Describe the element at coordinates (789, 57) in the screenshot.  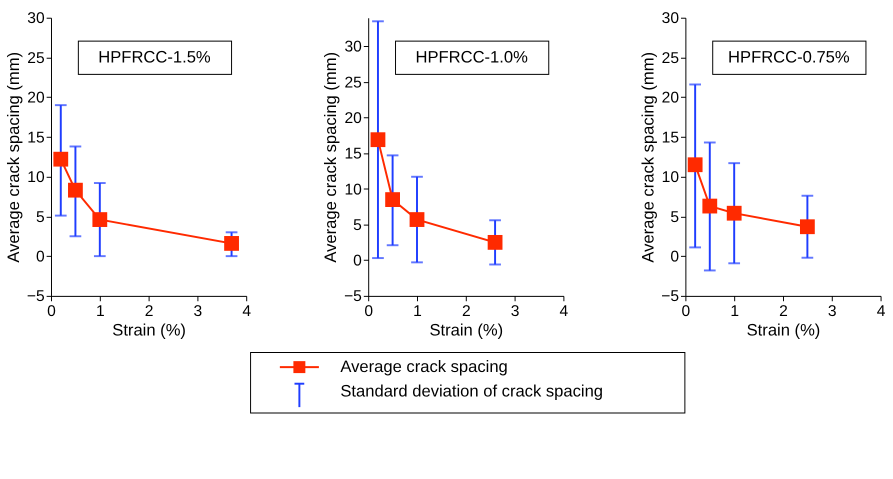
I see `annotation: HPFRCC-0.75%` at that location.